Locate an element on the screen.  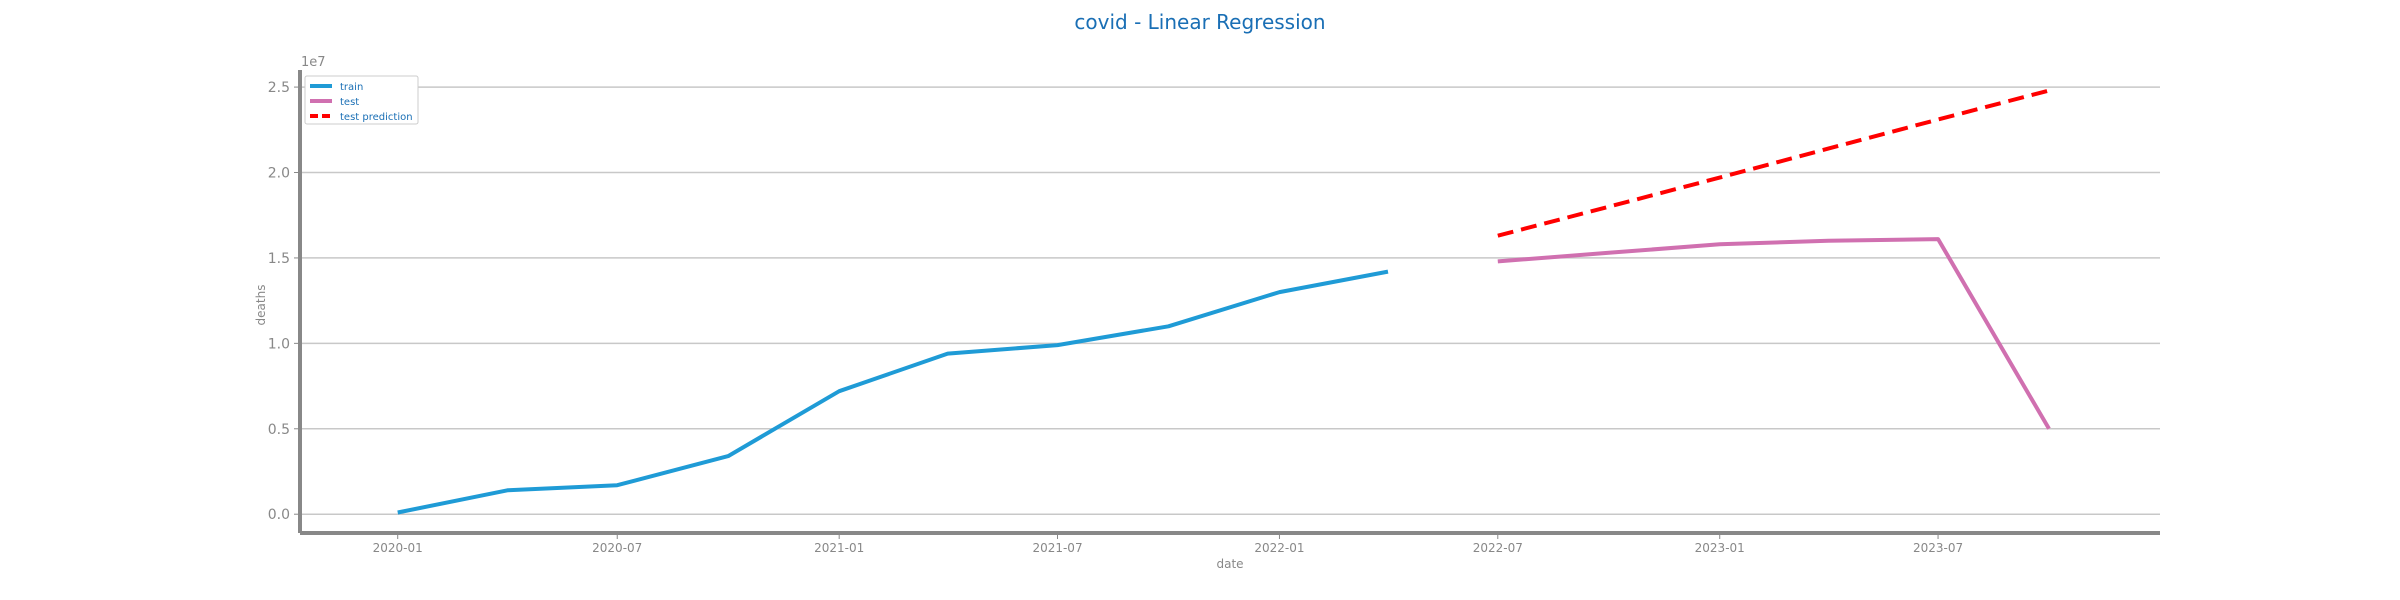
series-line-test is located at coordinates (1774, 333).